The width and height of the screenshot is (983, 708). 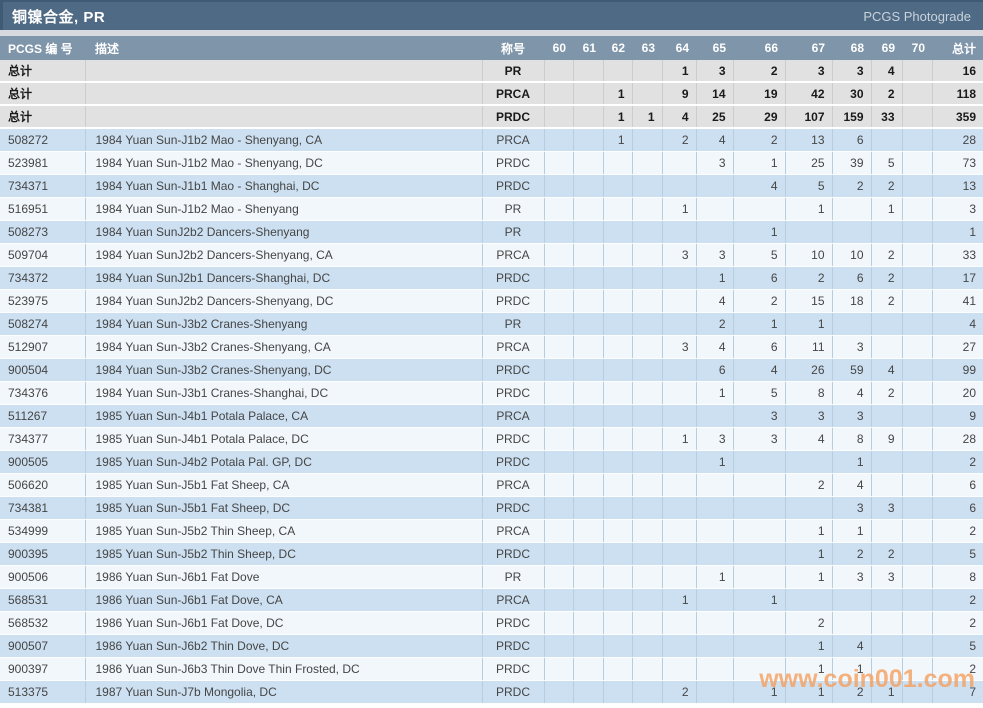 What do you see at coordinates (43, 531) in the screenshot?
I see `pcgs-number-link: 534999` at bounding box center [43, 531].